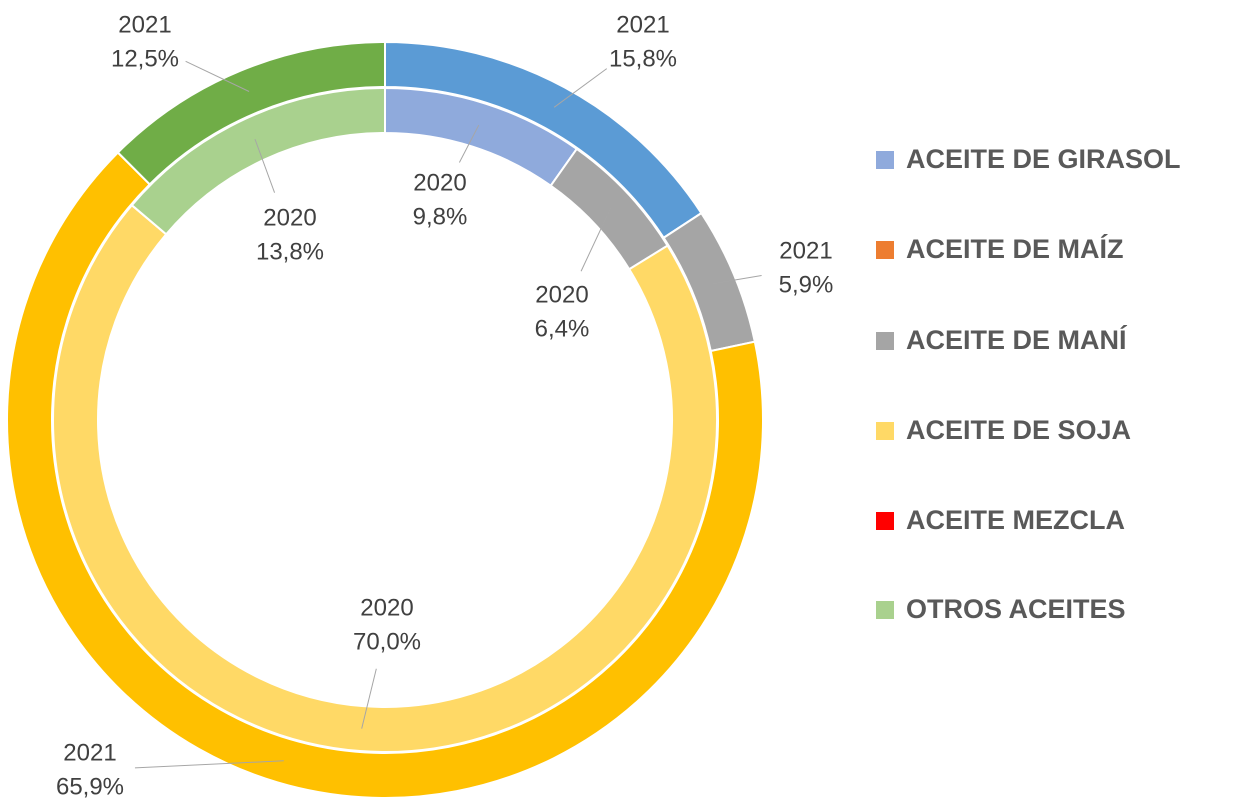 This screenshot has width=1234, height=811. What do you see at coordinates (562, 328) in the screenshot?
I see `data-label-value: 6,4%` at bounding box center [562, 328].